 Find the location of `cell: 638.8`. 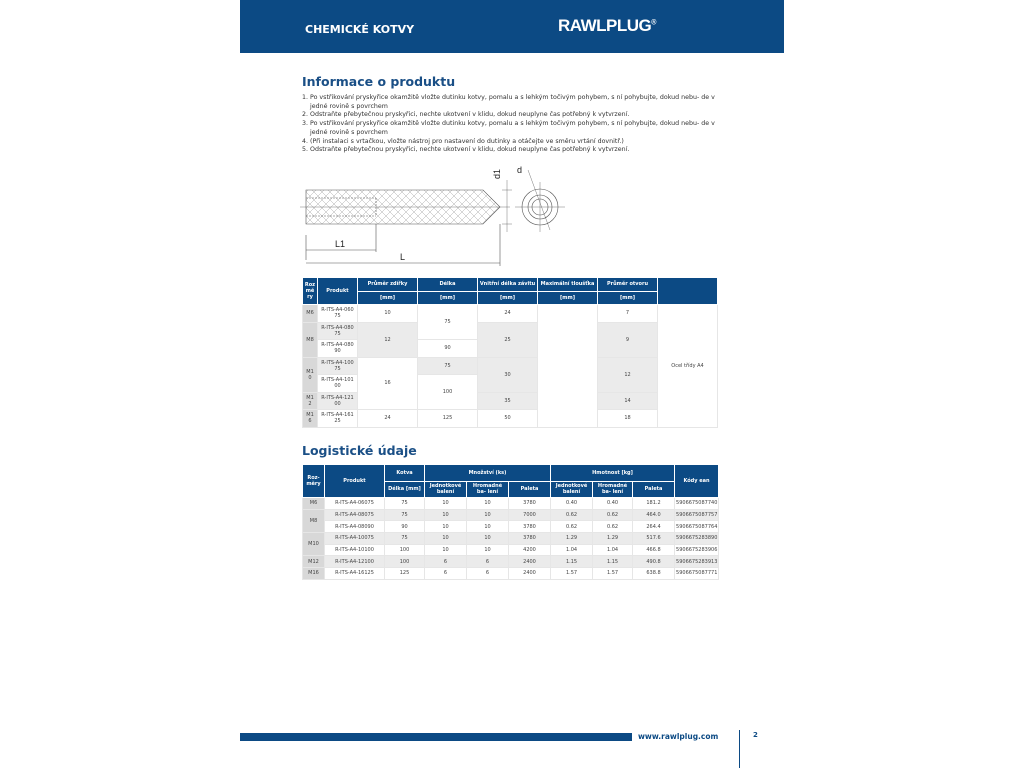

cell: 638.8 is located at coordinates (654, 573).